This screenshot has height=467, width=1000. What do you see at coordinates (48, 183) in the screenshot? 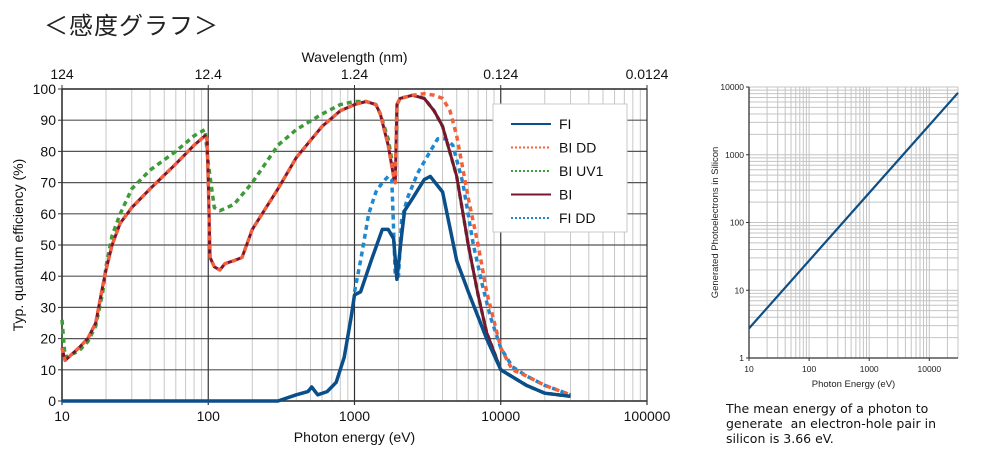
I see `y-tick-label: 70` at bounding box center [48, 183].